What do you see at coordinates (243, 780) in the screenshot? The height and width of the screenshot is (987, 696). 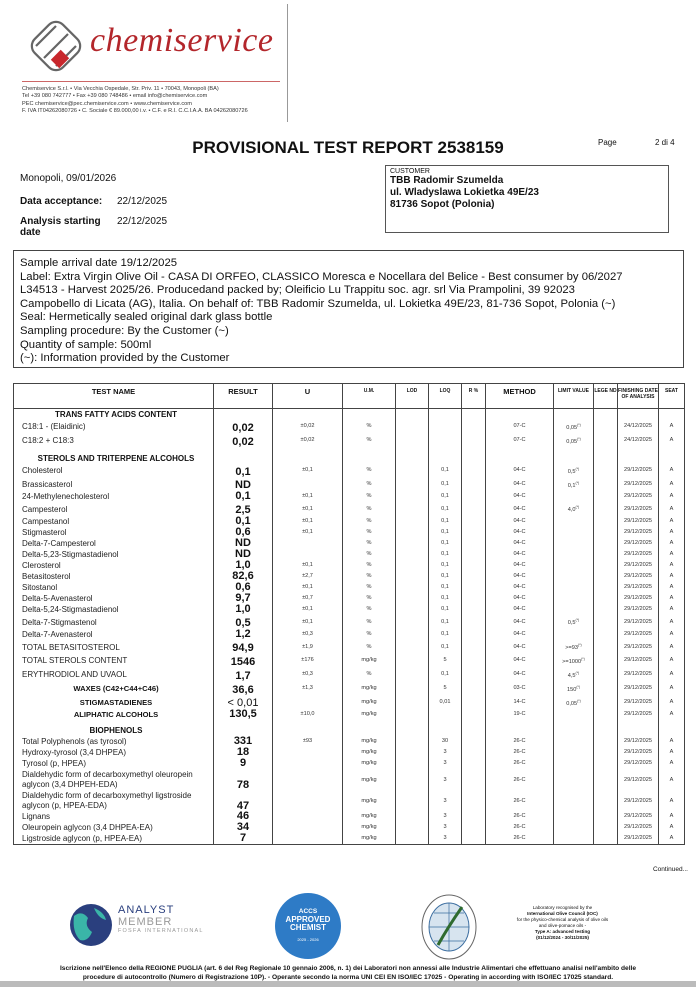 I see `result-cell: 78` at bounding box center [243, 780].